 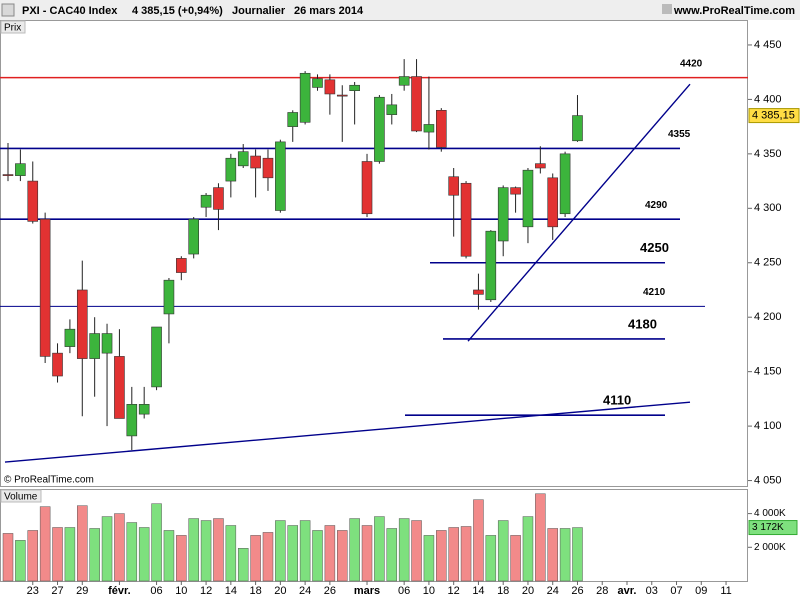 I want to click on y-tick-label: 4 350, so click(x=768, y=154).